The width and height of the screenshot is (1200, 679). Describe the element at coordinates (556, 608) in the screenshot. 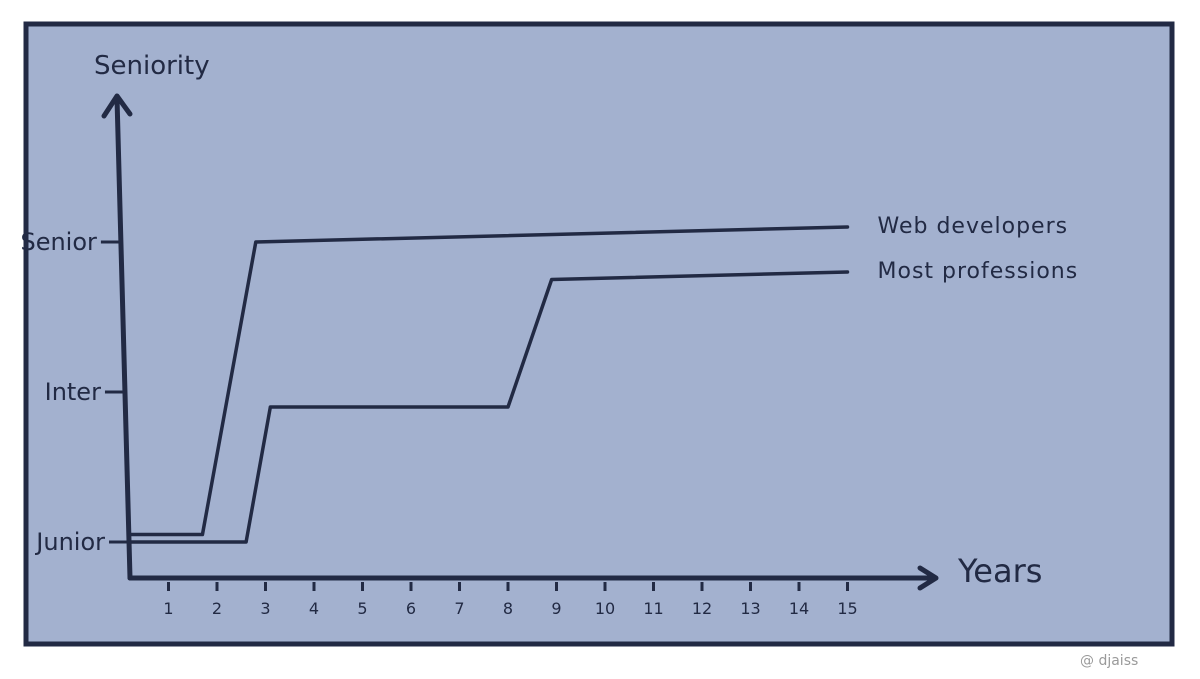

I see `x-tick-label: 9` at that location.